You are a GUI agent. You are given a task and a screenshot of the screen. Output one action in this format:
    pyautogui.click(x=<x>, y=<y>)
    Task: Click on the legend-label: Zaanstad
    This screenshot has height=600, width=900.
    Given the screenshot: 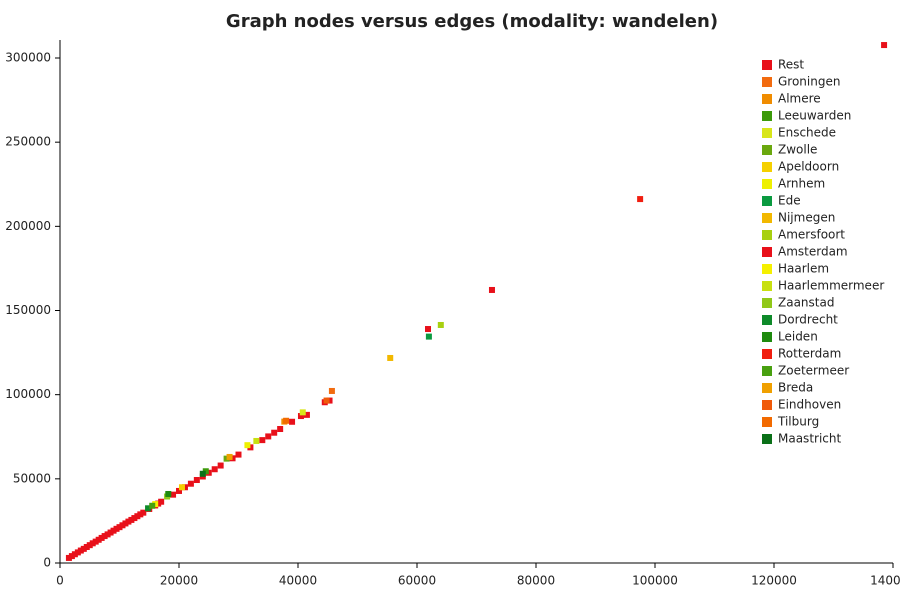 What is the action you would take?
    pyautogui.click(x=806, y=303)
    